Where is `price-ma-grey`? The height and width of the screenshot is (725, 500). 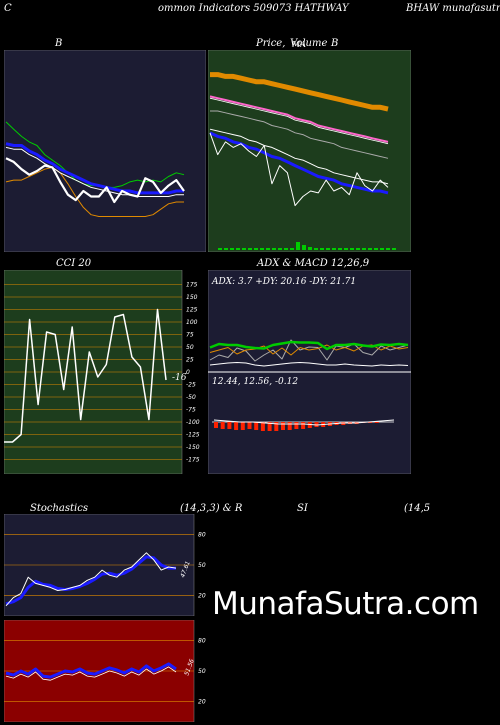
price-ma-grey is located at coordinates (299, 134).